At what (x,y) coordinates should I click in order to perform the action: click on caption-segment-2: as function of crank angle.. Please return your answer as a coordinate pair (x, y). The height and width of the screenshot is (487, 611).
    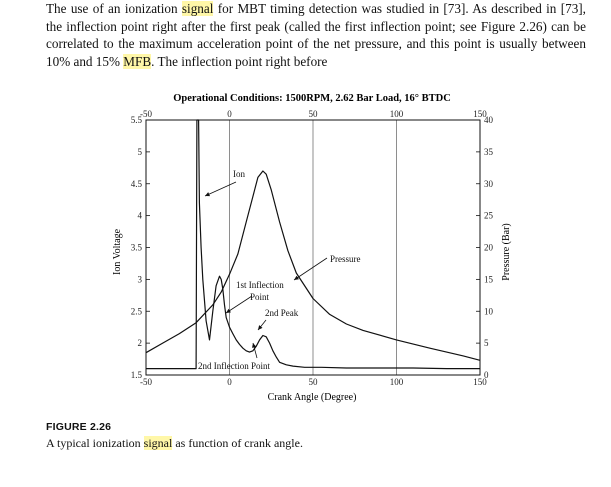
    Looking at the image, I should click on (237, 443).